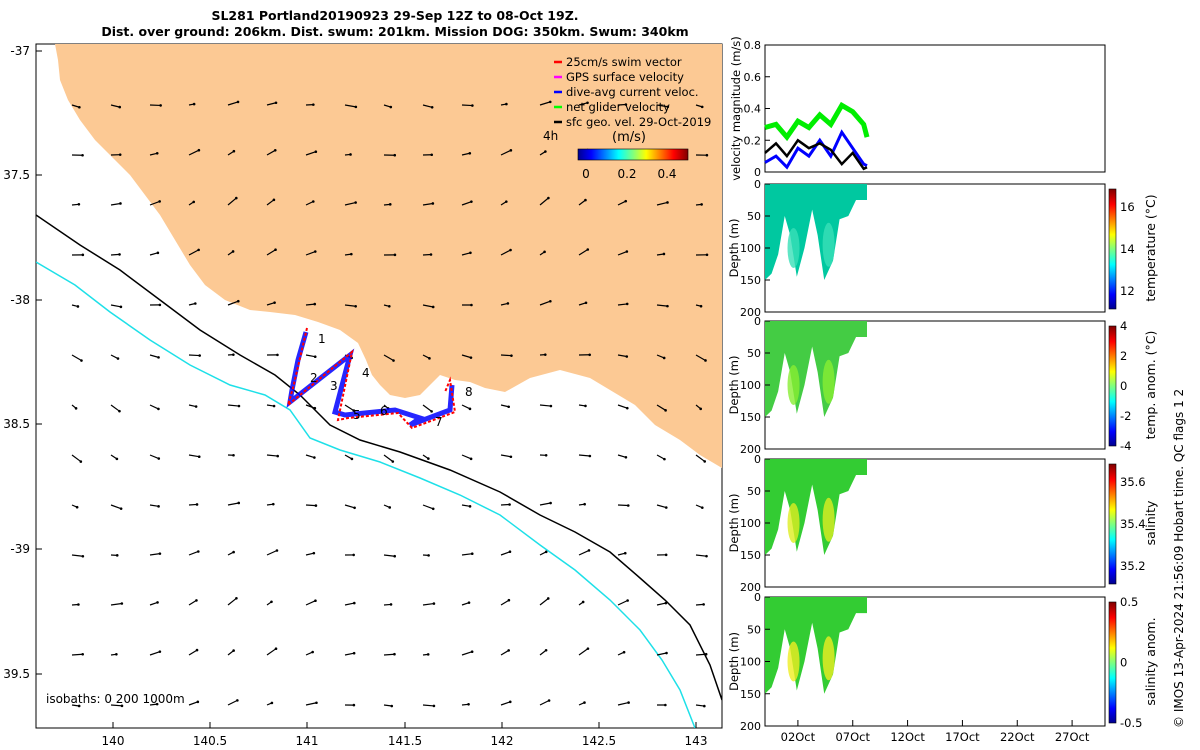 The height and width of the screenshot is (750, 1200). I want to click on legend-entry: sfc geo. vel. 29-Oct-2019, so click(638, 122).